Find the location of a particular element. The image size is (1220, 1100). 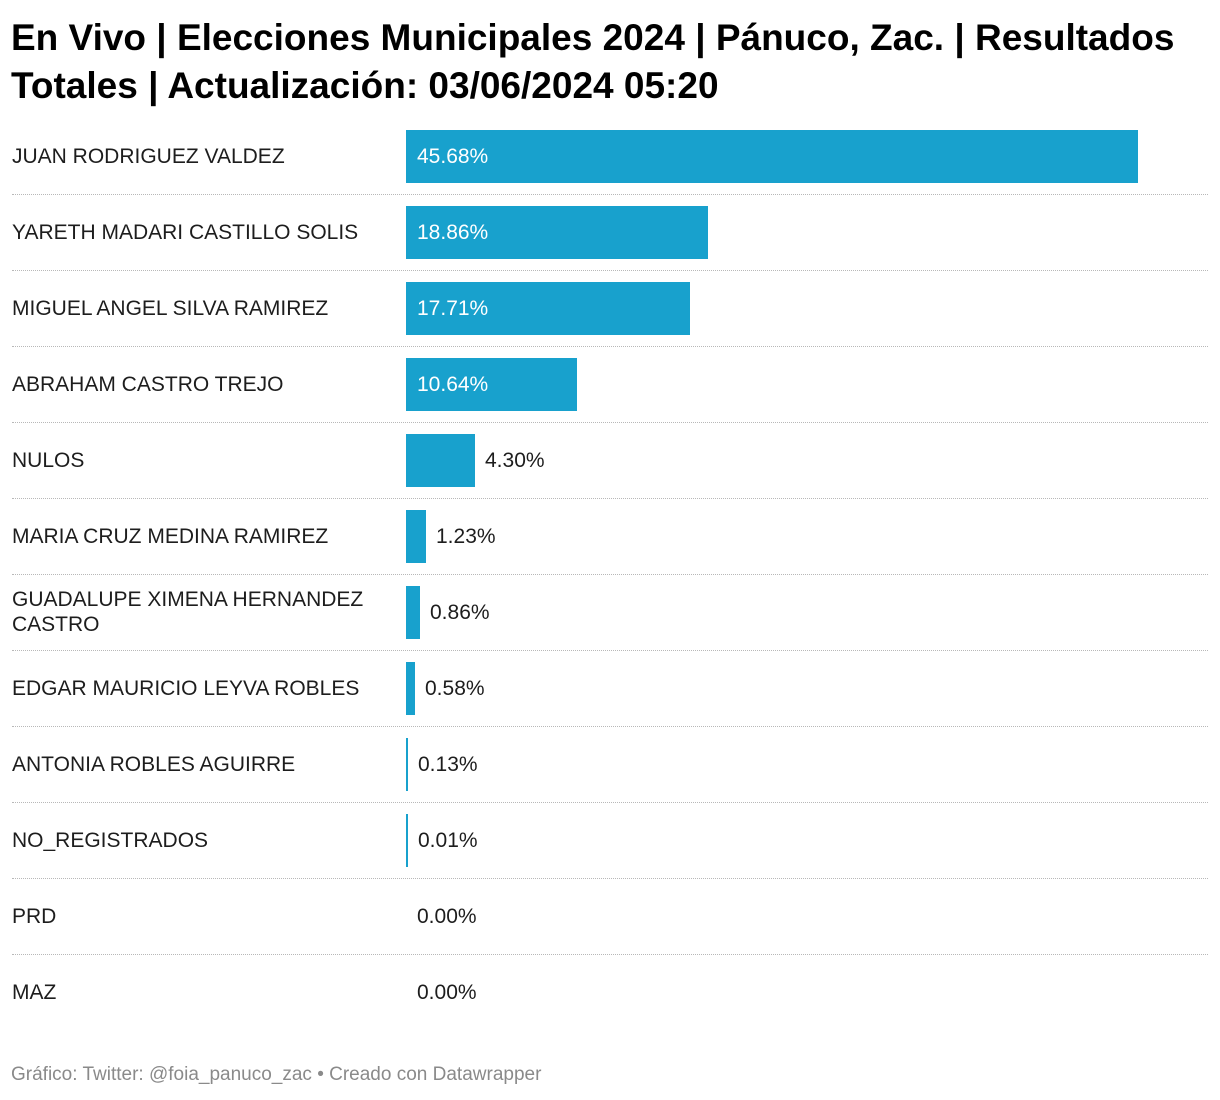

category-label: JUAN RODRIGUEZ VALDEZ is located at coordinates (148, 156).